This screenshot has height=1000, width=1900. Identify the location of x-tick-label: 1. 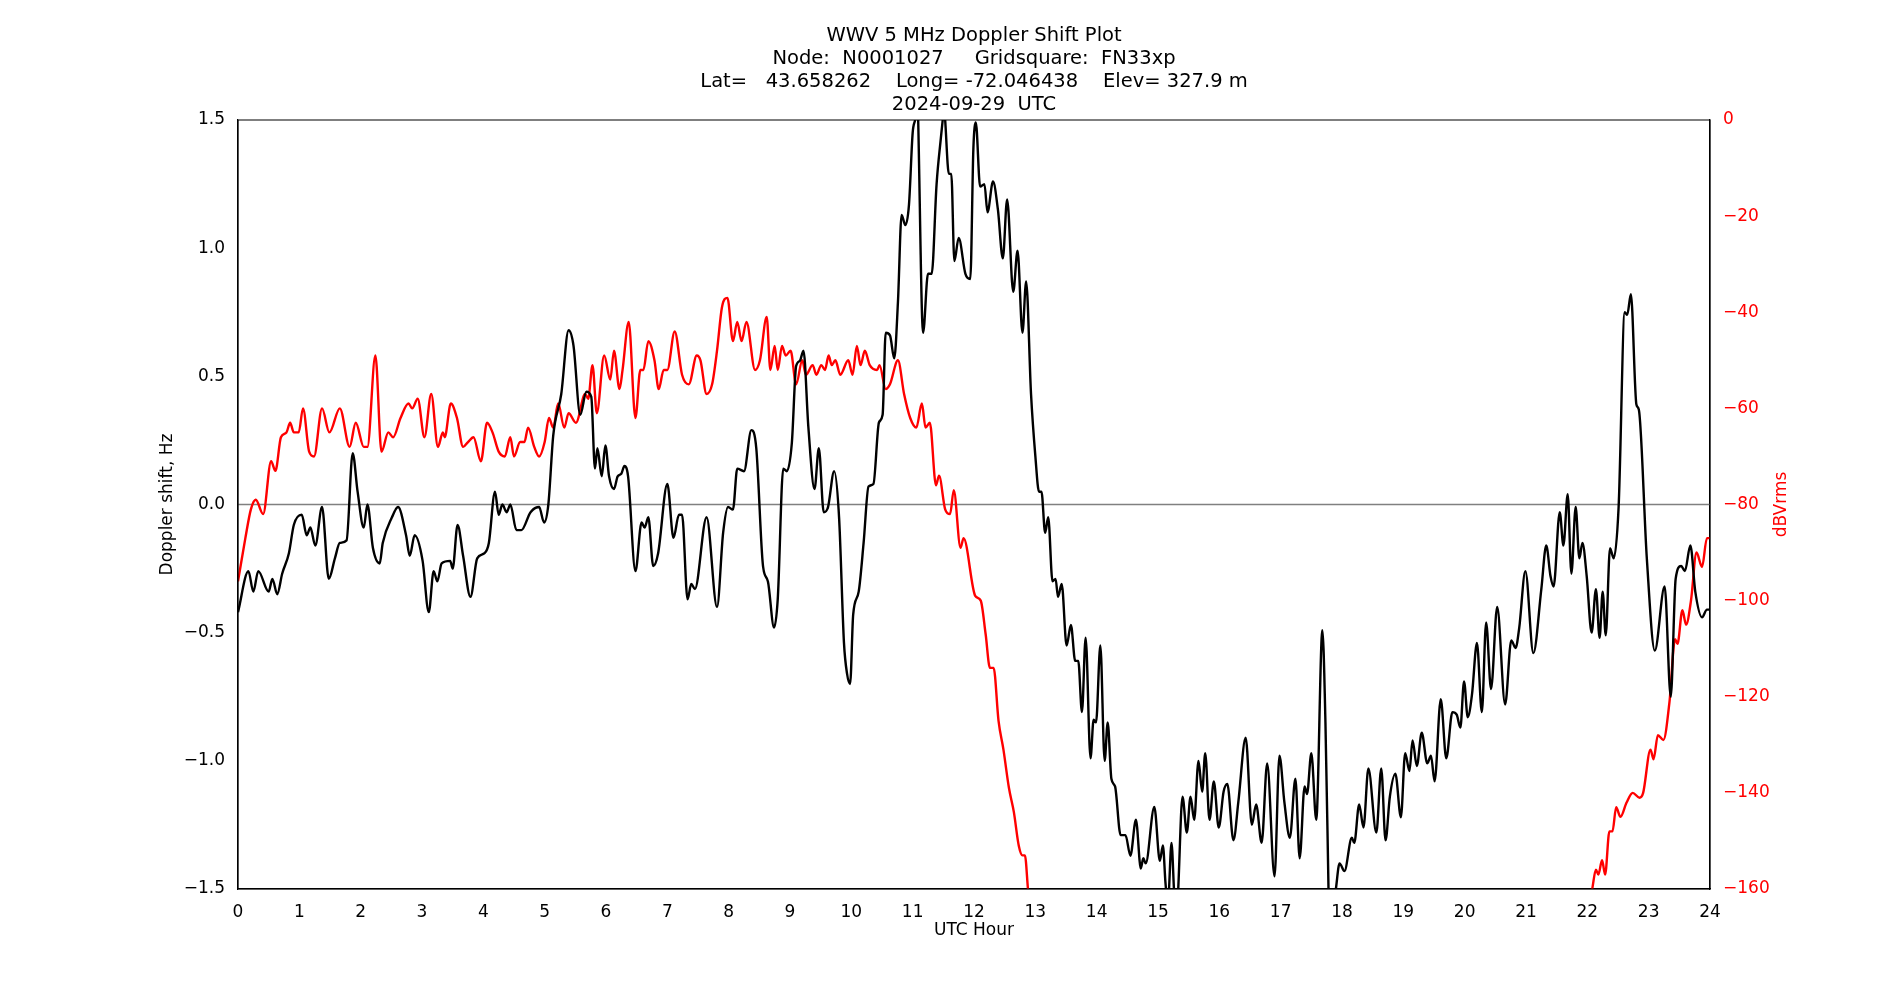
(299, 910).